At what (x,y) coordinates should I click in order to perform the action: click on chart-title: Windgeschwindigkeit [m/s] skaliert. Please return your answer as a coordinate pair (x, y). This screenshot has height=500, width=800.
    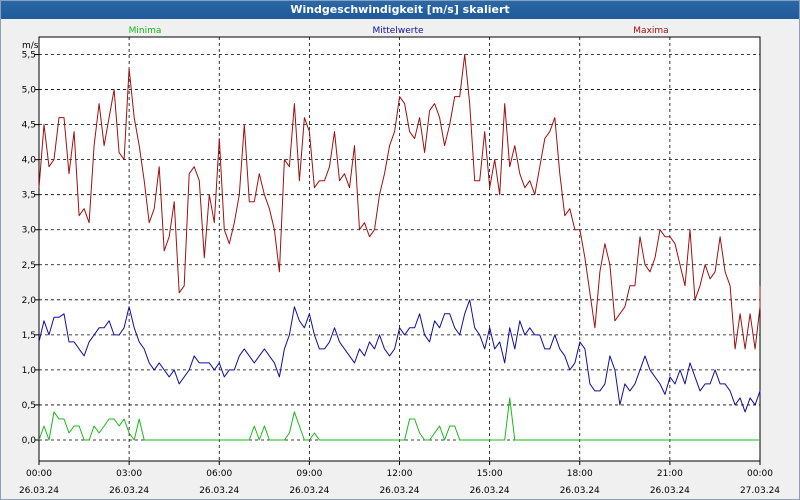
    Looking at the image, I should click on (400, 10).